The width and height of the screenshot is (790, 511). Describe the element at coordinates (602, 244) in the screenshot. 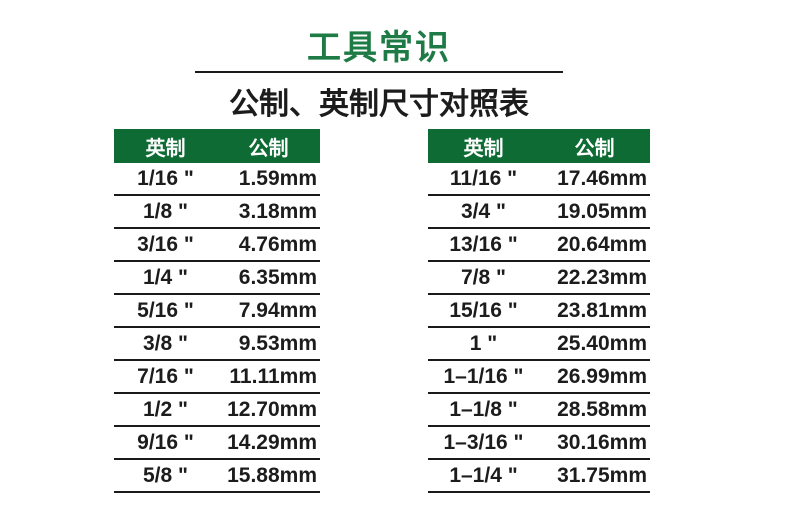

I see `mm-cell: 20.64mm` at that location.